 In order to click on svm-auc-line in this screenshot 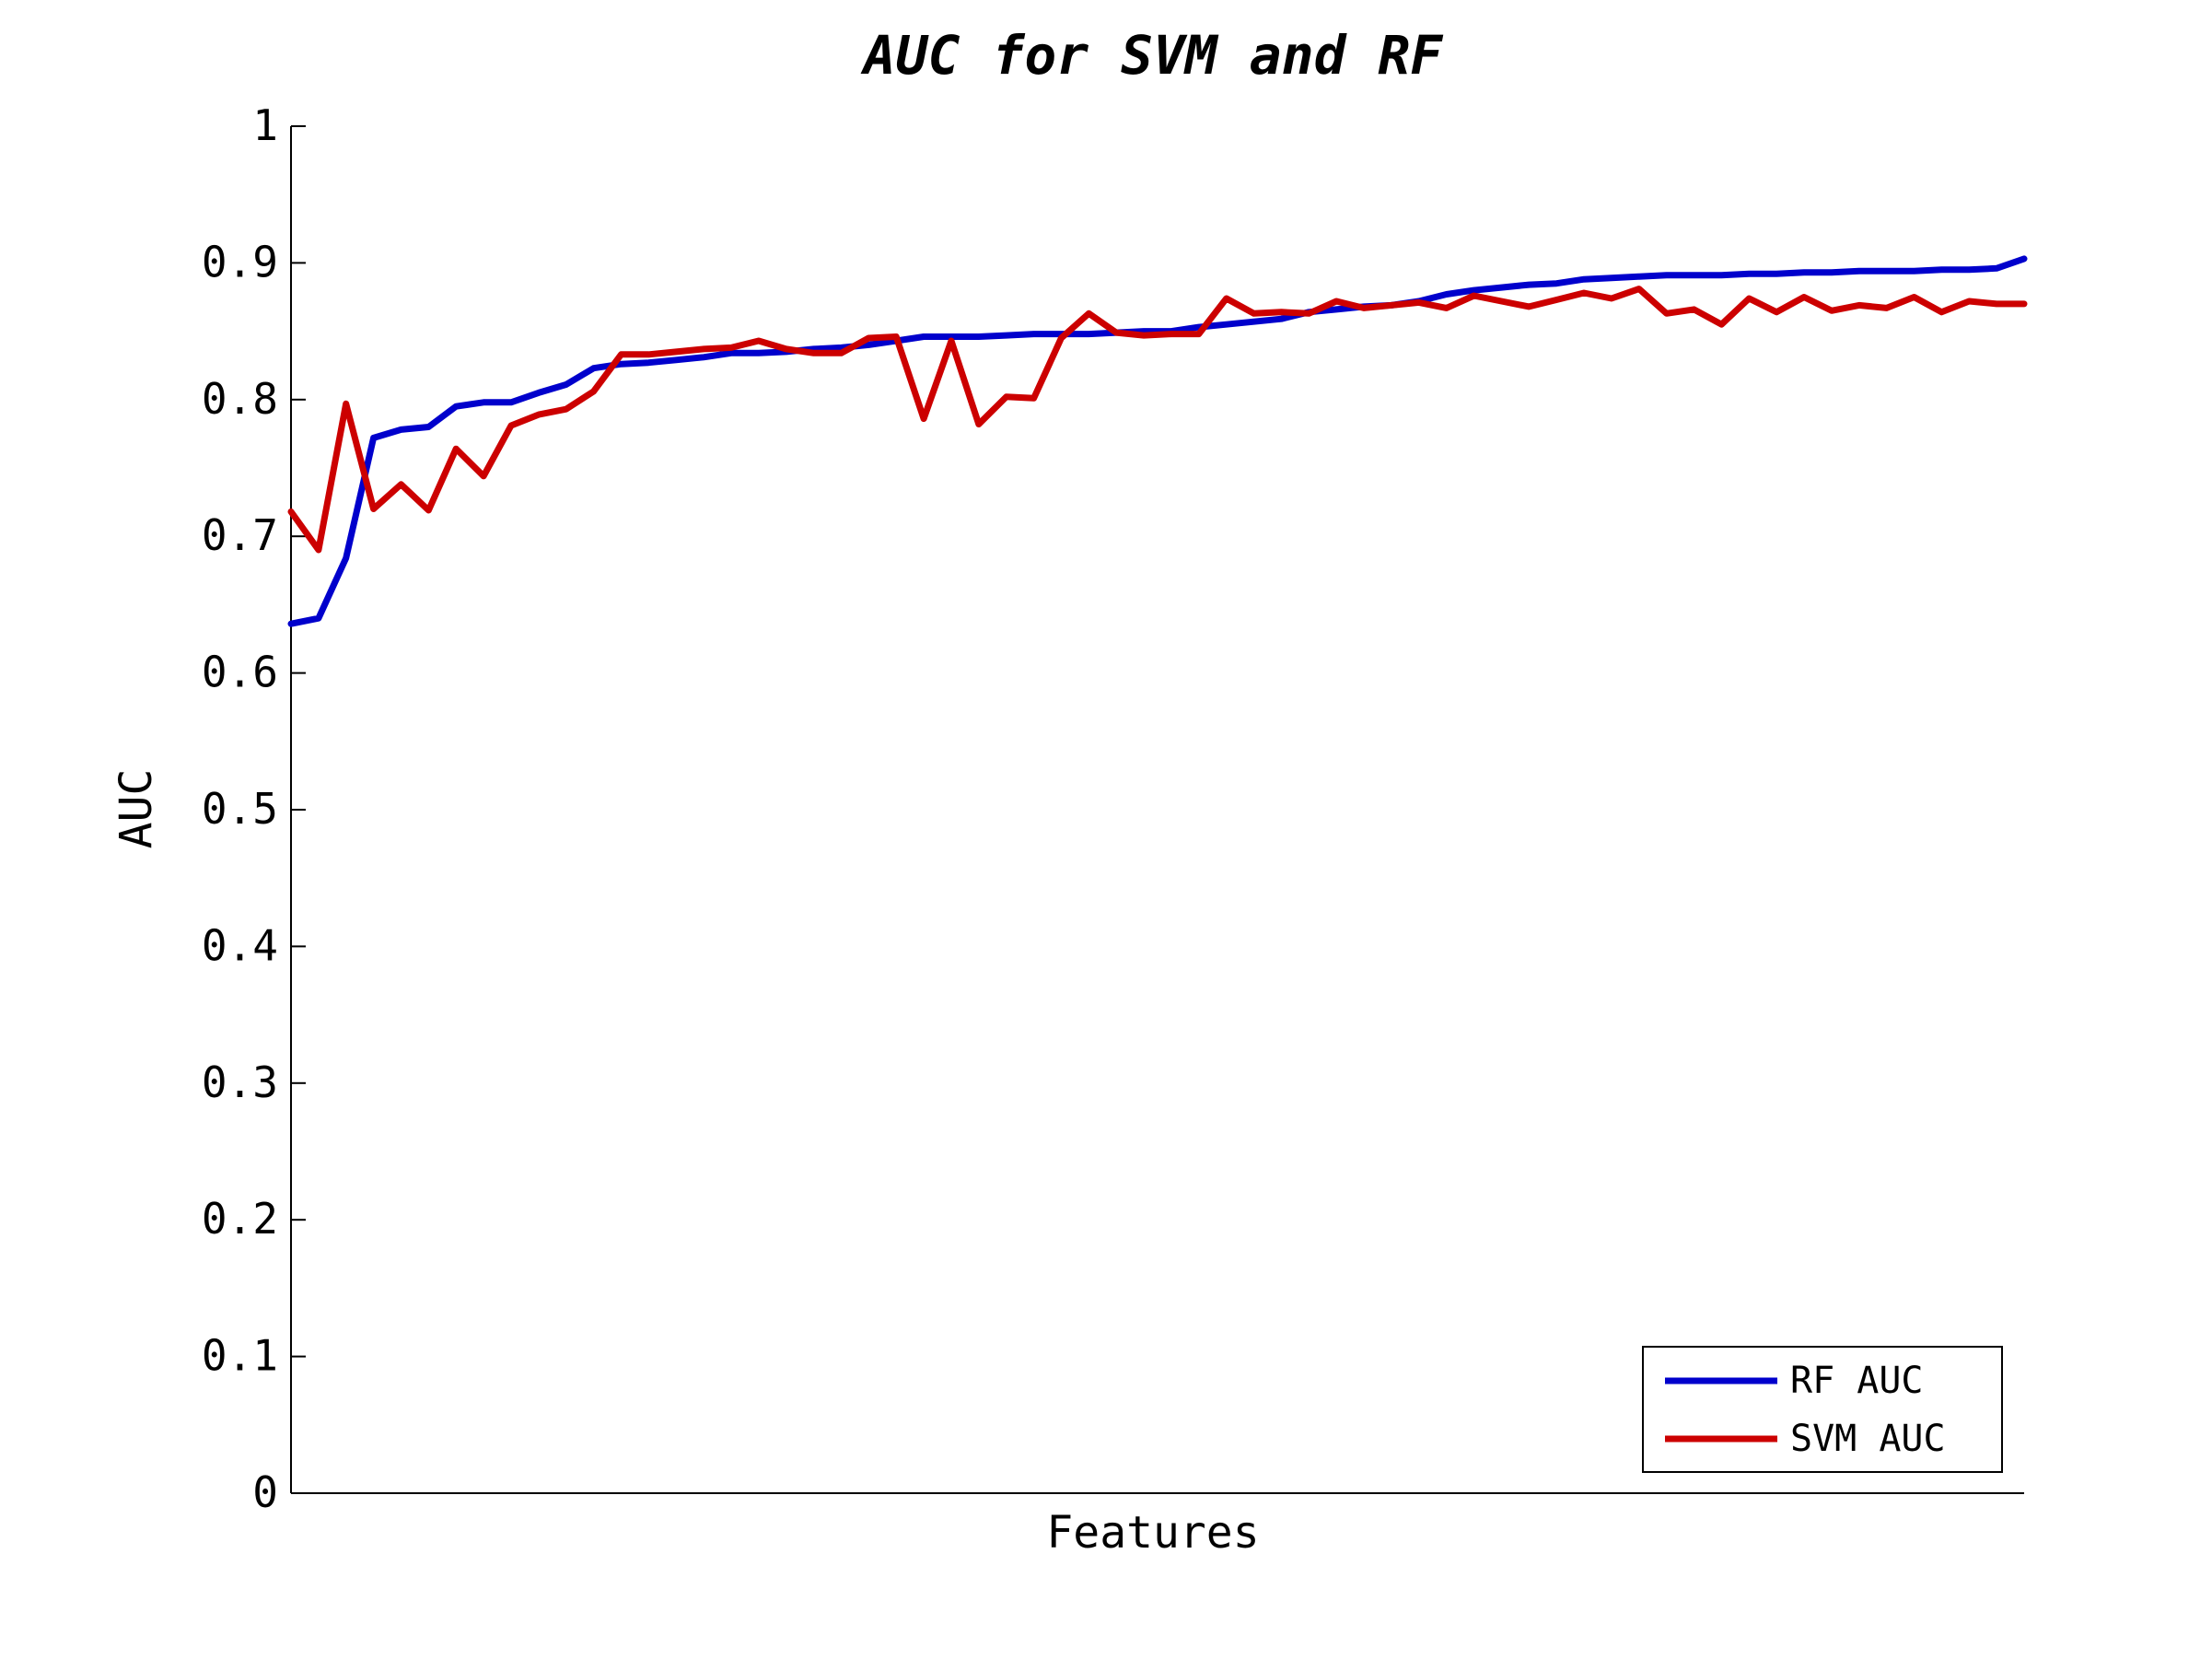, I will do `click(1158, 420)`.